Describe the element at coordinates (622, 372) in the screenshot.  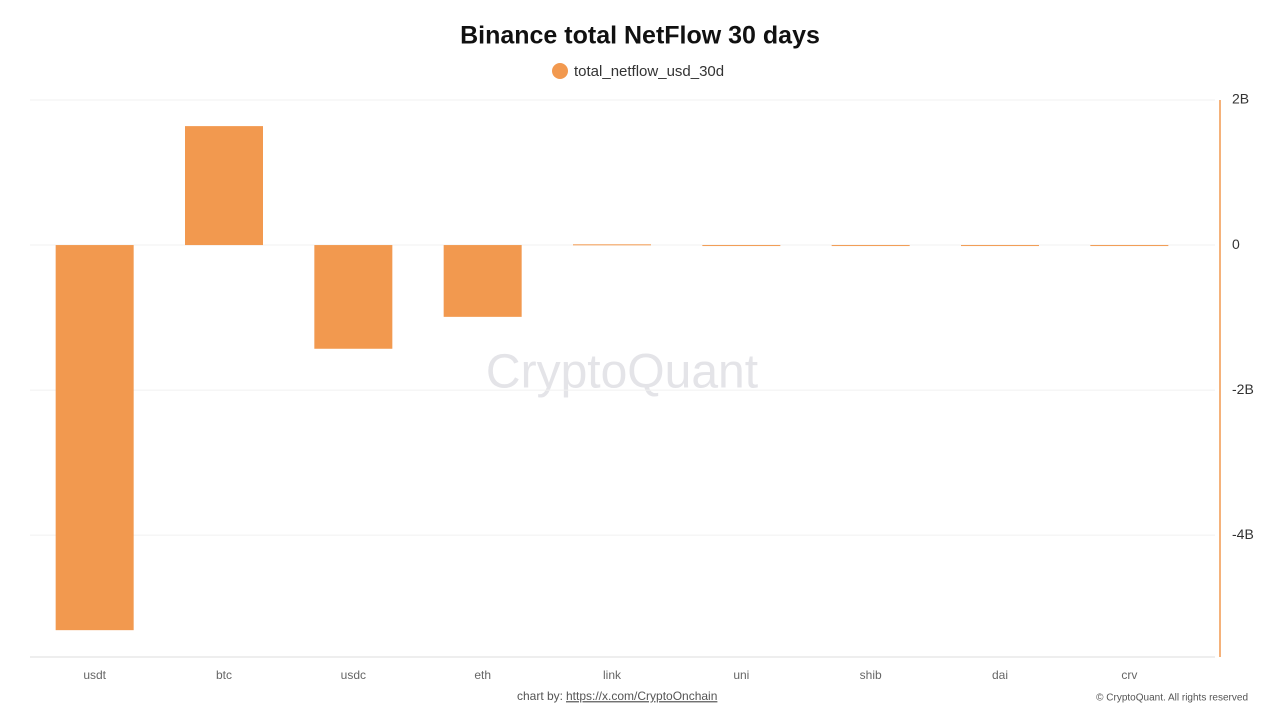
I see `watermark: CryptoQuant` at that location.